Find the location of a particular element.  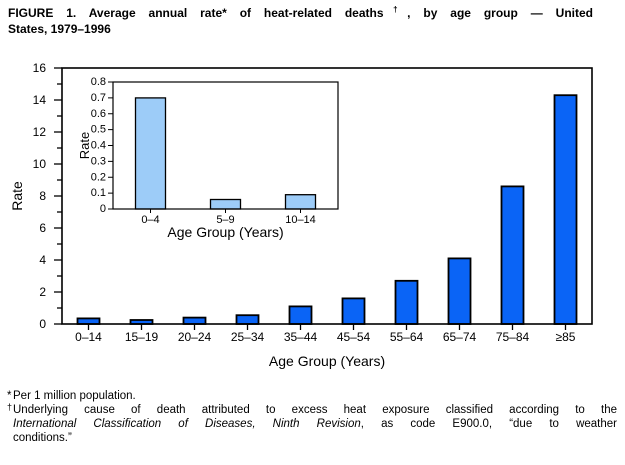

main-bar-35–44 is located at coordinates (300, 315).